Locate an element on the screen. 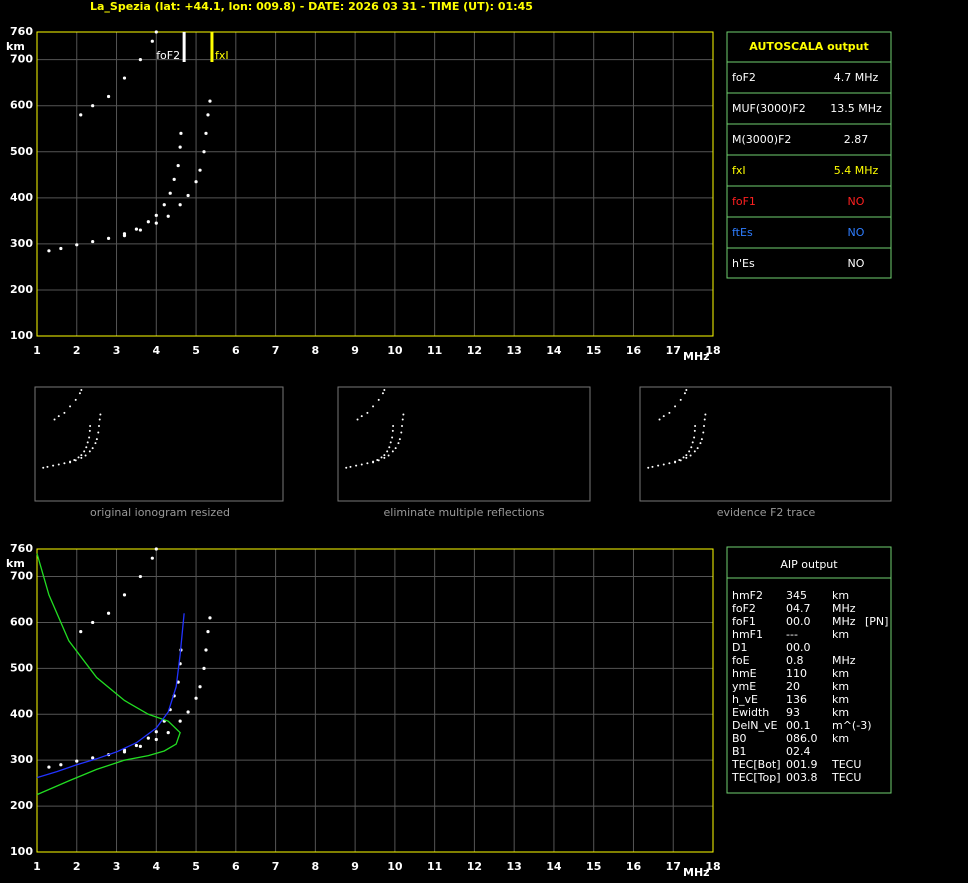 The width and height of the screenshot is (968, 883). x-tick-label: 12 is located at coordinates (474, 350).